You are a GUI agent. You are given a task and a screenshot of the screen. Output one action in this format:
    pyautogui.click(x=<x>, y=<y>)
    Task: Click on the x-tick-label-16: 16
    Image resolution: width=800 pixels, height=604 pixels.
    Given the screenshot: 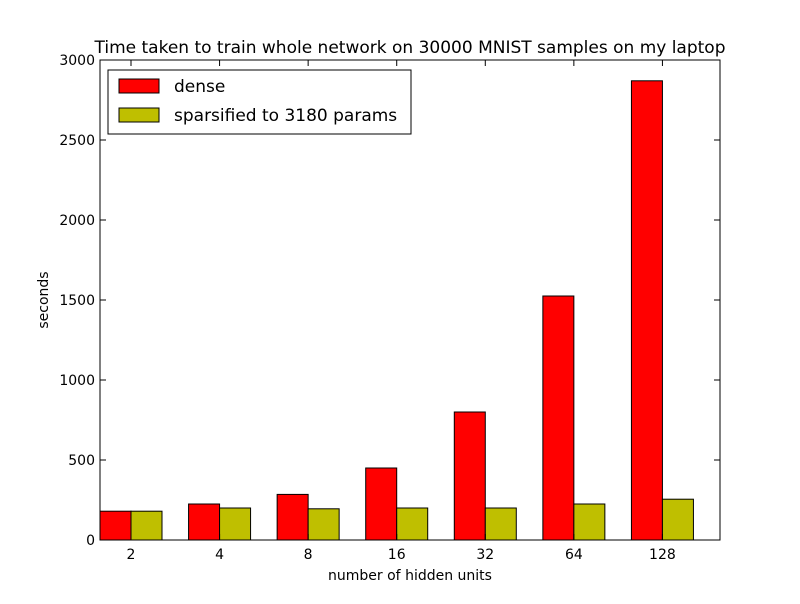 What is the action you would take?
    pyautogui.click(x=397, y=555)
    